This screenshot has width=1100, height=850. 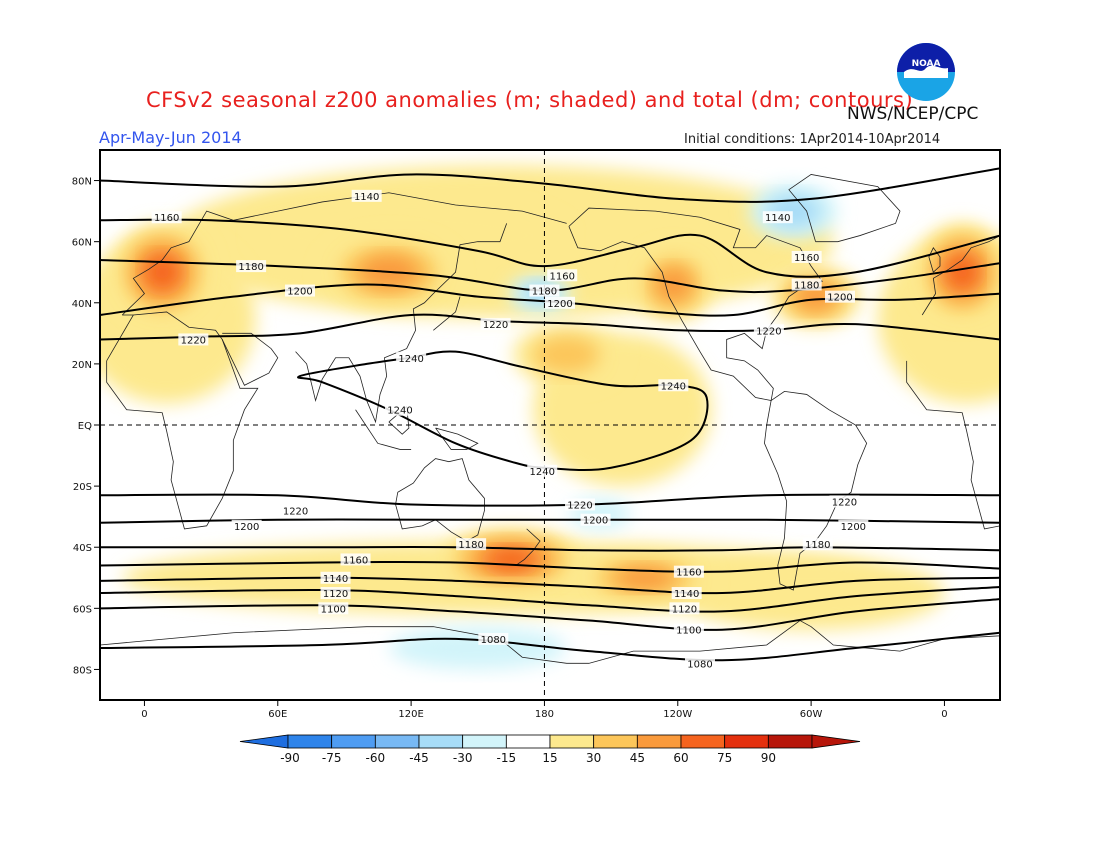 I want to click on agency-label: NWS/NCEP/CPC, so click(x=913, y=114).